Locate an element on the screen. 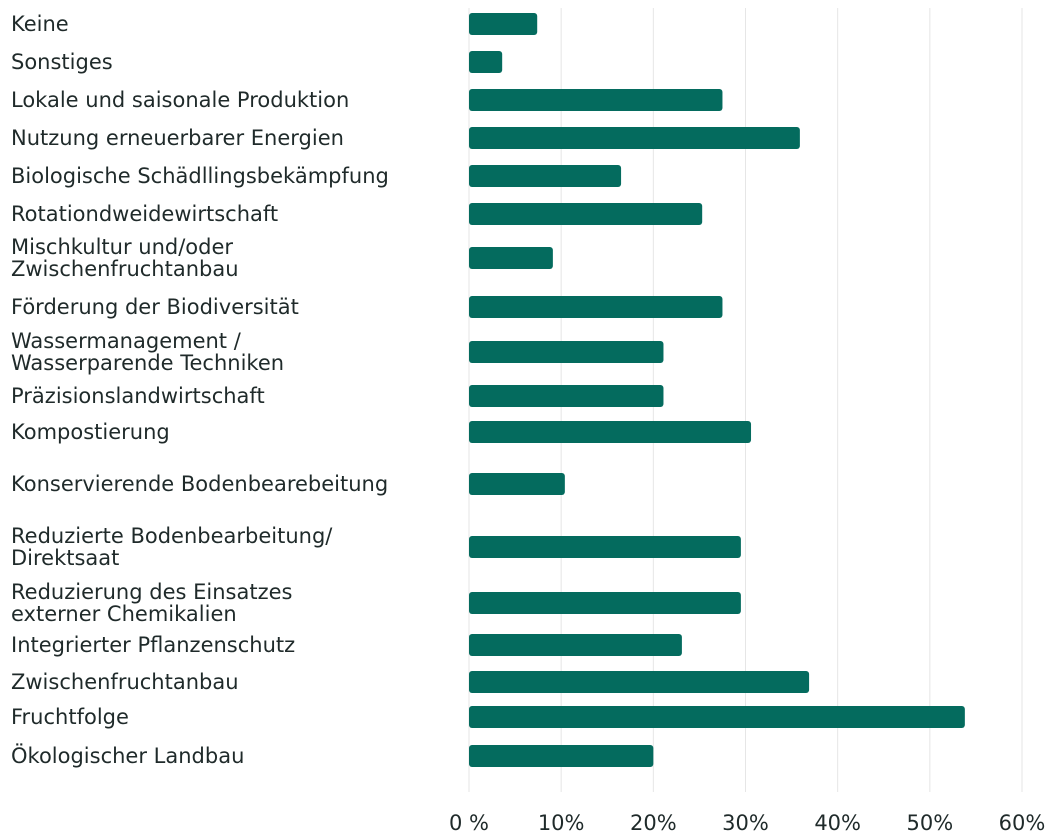  x-tick-label: 10% is located at coordinates (561, 823).